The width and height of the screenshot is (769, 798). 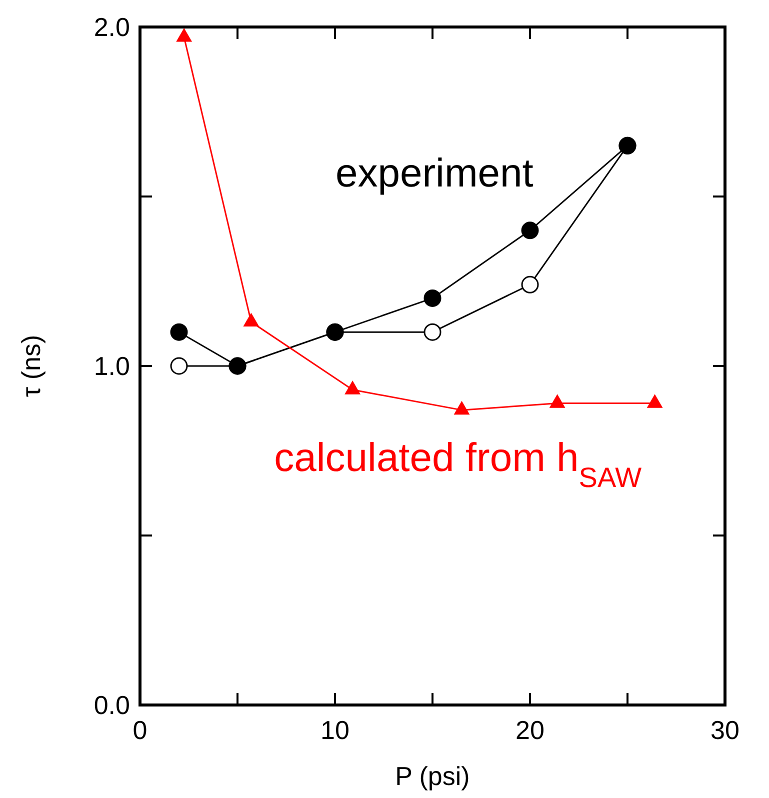 I want to click on y-tick-label: 1.0, so click(x=112, y=366).